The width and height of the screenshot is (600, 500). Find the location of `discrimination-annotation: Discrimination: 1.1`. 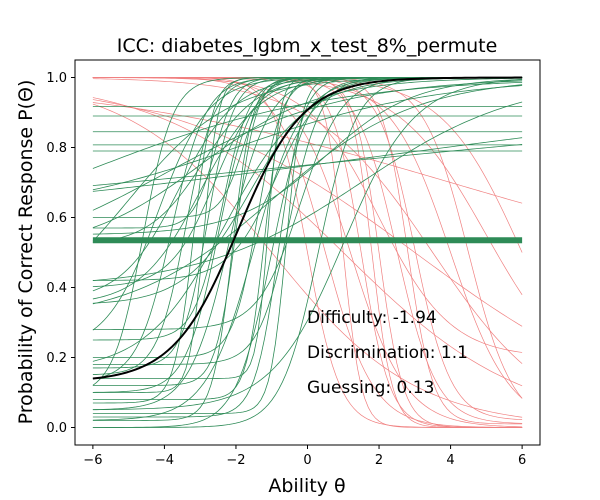

discrimination-annotation: Discrimination: 1.1 is located at coordinates (387, 353).